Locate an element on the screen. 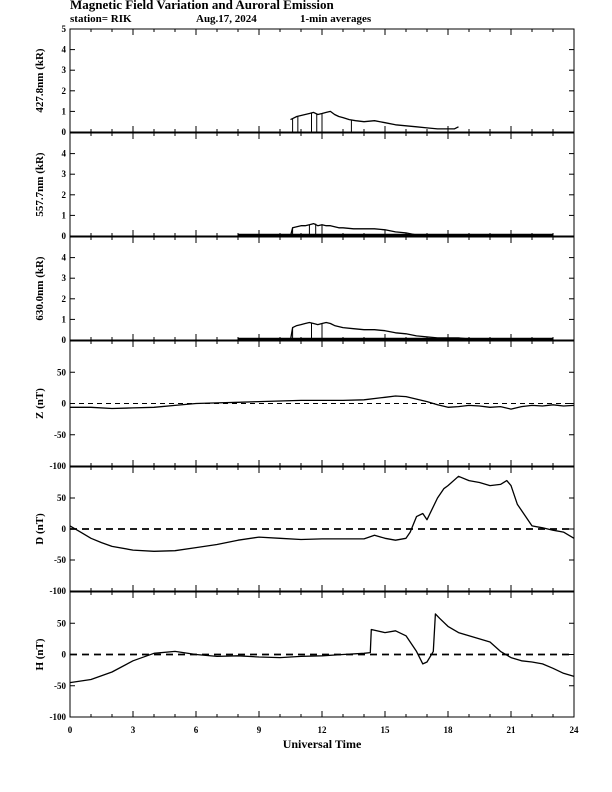  x-tick-label: 3 is located at coordinates (133, 730).